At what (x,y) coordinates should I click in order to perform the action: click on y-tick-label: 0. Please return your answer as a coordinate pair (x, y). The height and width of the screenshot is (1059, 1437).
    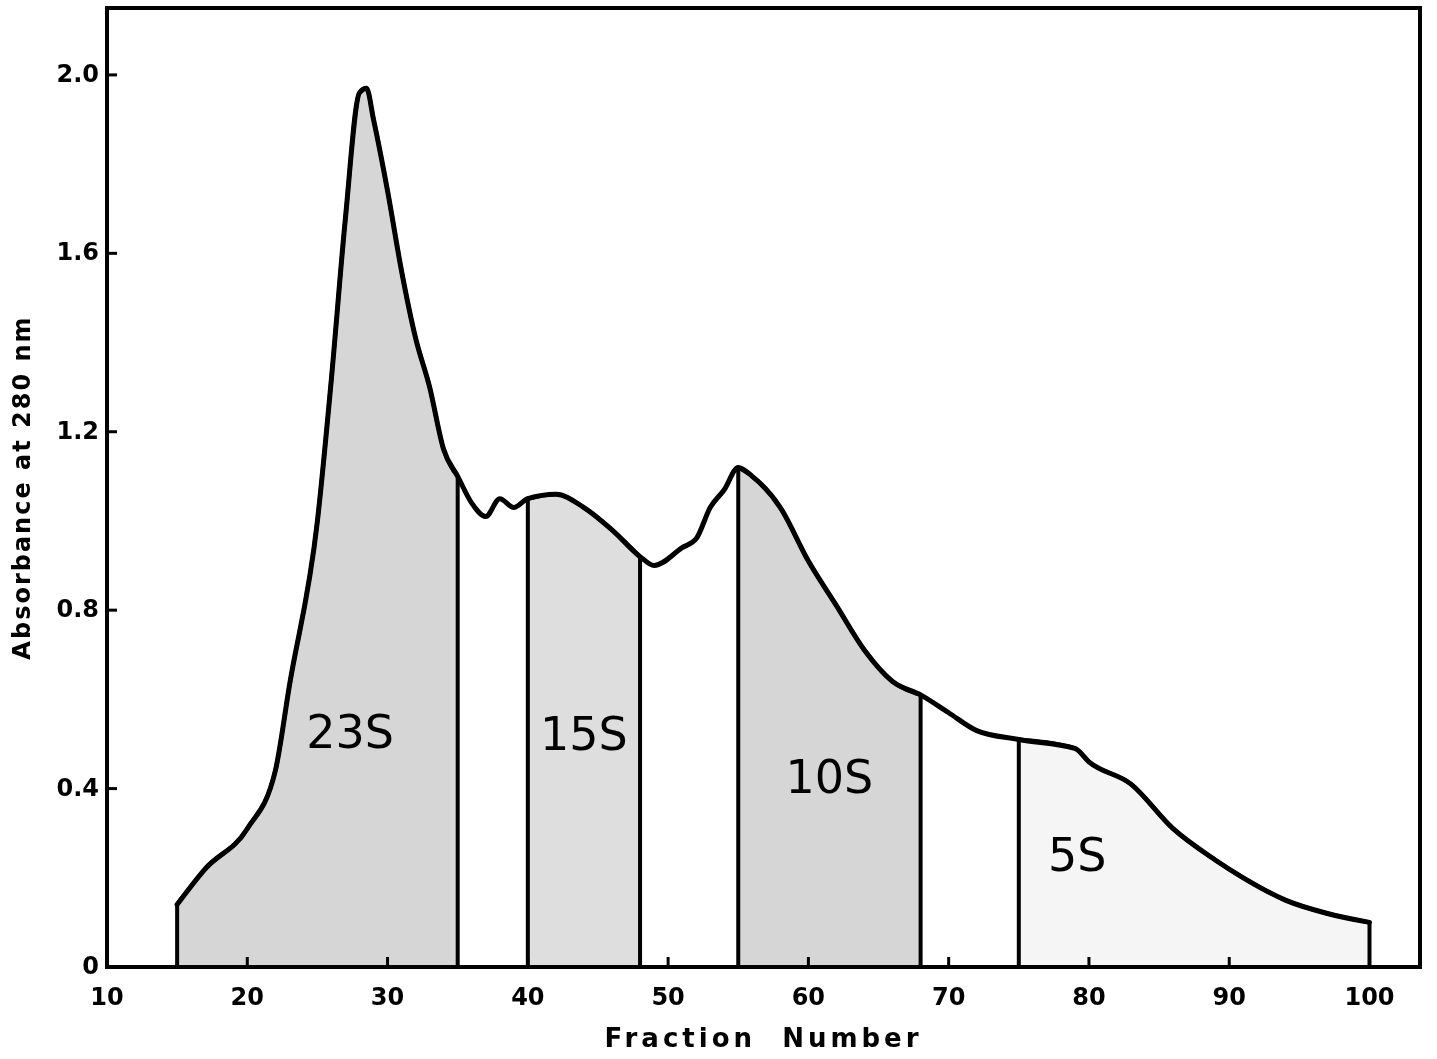
    Looking at the image, I should click on (90, 966).